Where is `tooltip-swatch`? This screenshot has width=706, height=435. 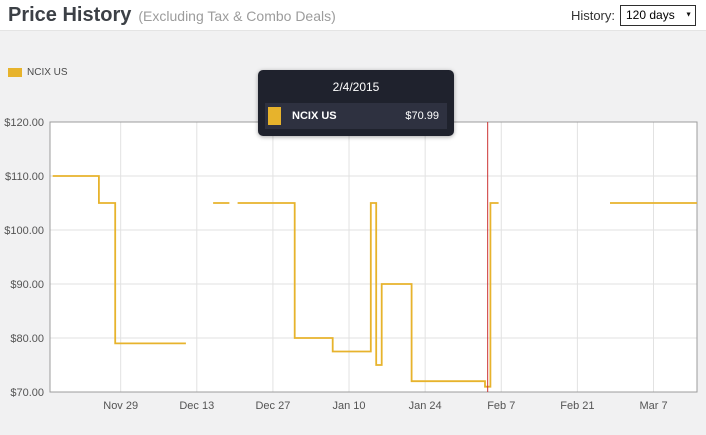 tooltip-swatch is located at coordinates (274, 116).